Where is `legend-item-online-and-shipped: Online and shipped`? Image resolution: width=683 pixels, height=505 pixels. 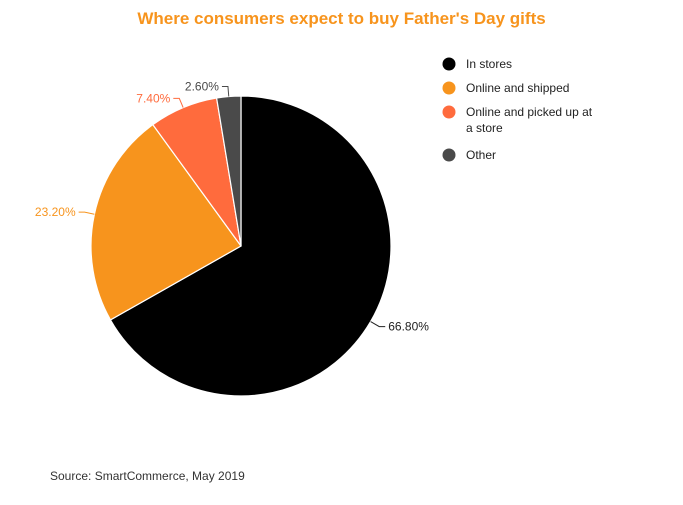
legend-item-online-and-shipped: Online and shipped is located at coordinates (505, 88).